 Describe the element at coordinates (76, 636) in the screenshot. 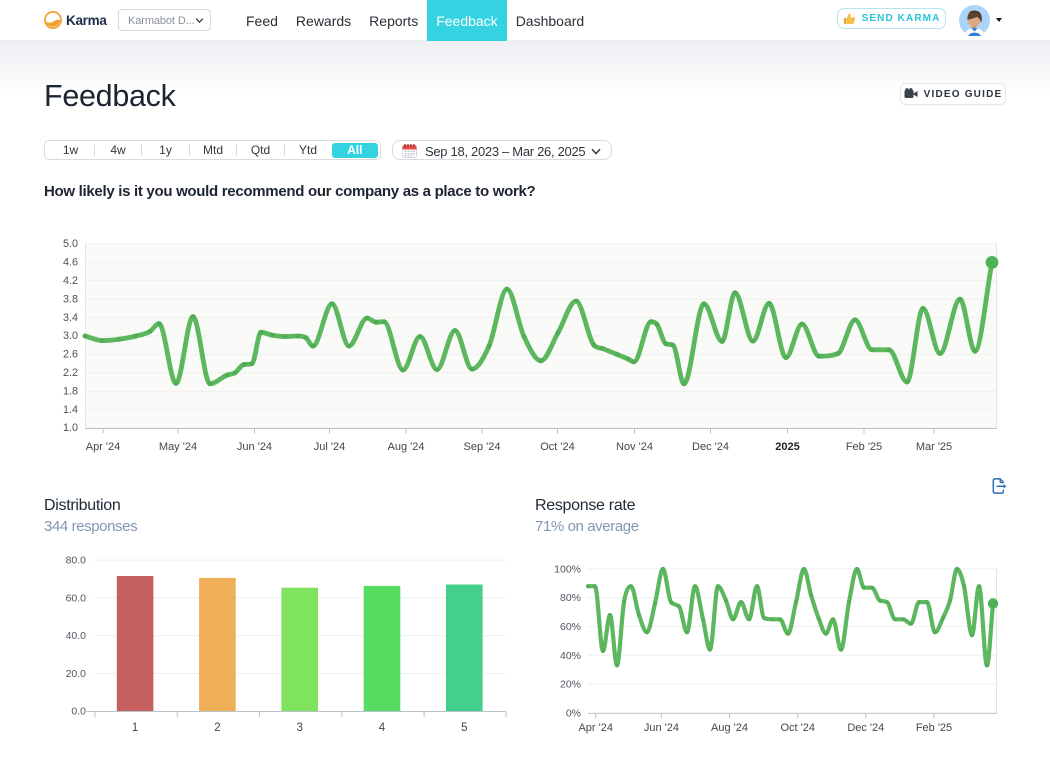

I see `svg-text: 40.0` at that location.